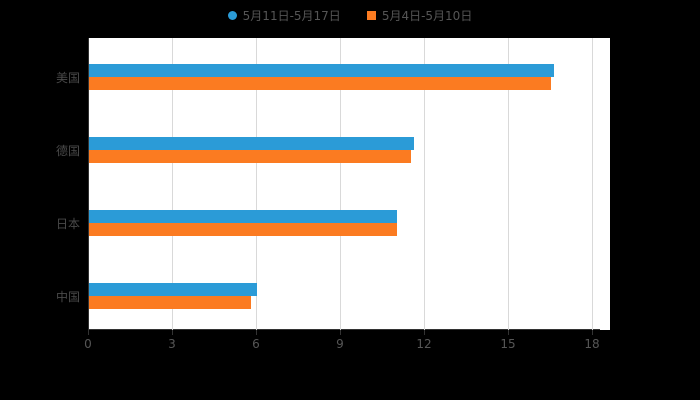 The width and height of the screenshot is (700, 400). Describe the element at coordinates (172, 344) in the screenshot. I see `x-tick-label: 3` at that location.